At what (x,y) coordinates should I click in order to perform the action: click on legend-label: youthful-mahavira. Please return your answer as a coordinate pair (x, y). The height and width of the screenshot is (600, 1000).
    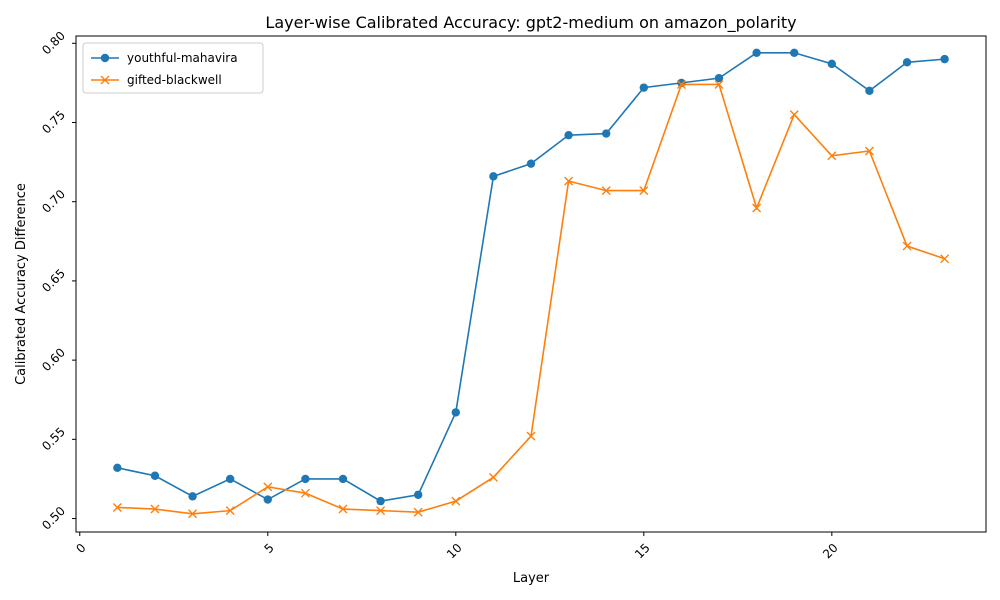
    Looking at the image, I should click on (182, 58).